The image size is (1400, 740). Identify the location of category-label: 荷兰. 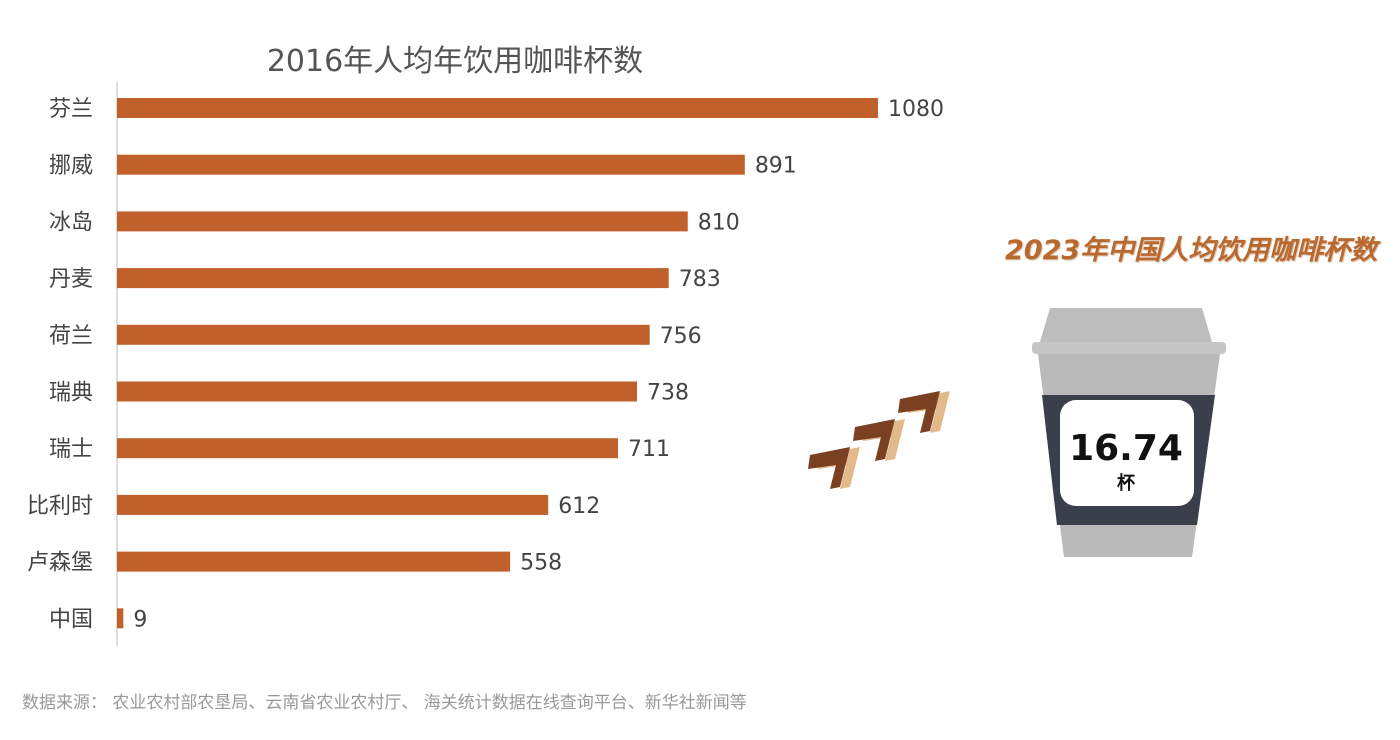
(71, 336).